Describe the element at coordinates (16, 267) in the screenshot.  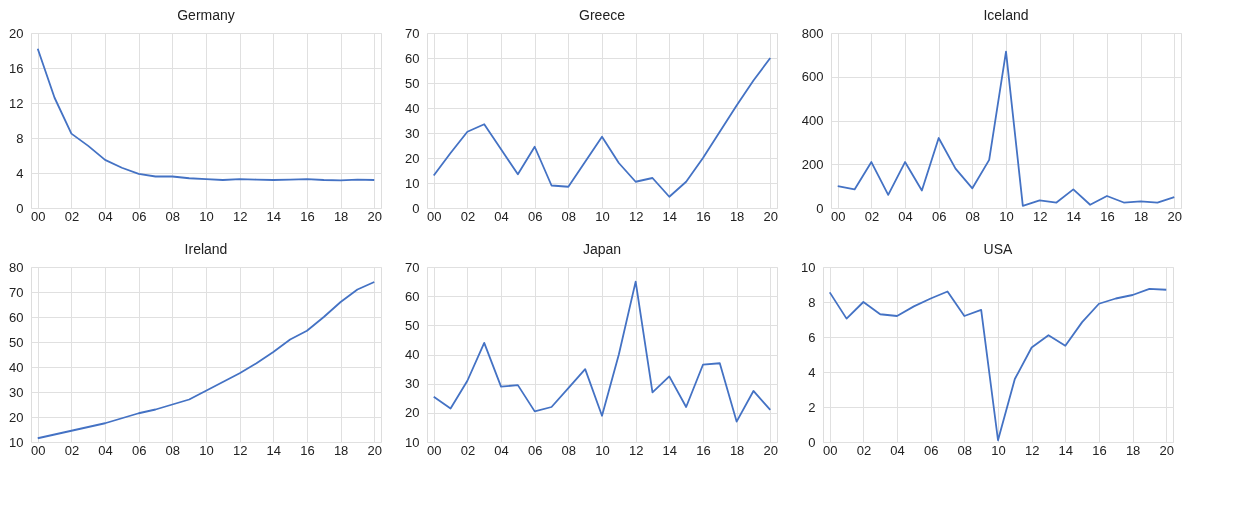
I see `y-tick-label: 80` at that location.